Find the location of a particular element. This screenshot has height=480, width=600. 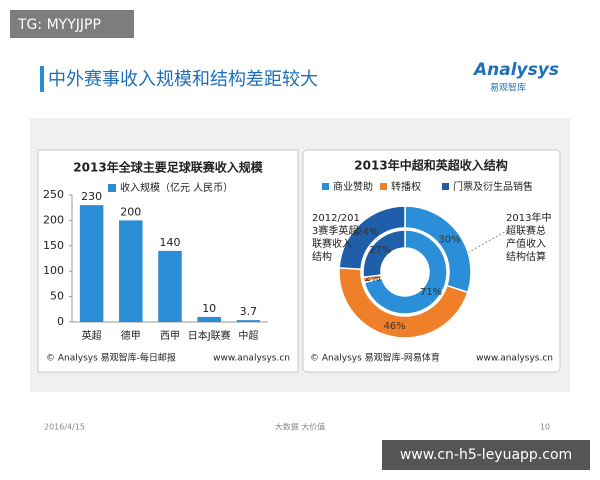

value-label: 71% is located at coordinates (431, 292).